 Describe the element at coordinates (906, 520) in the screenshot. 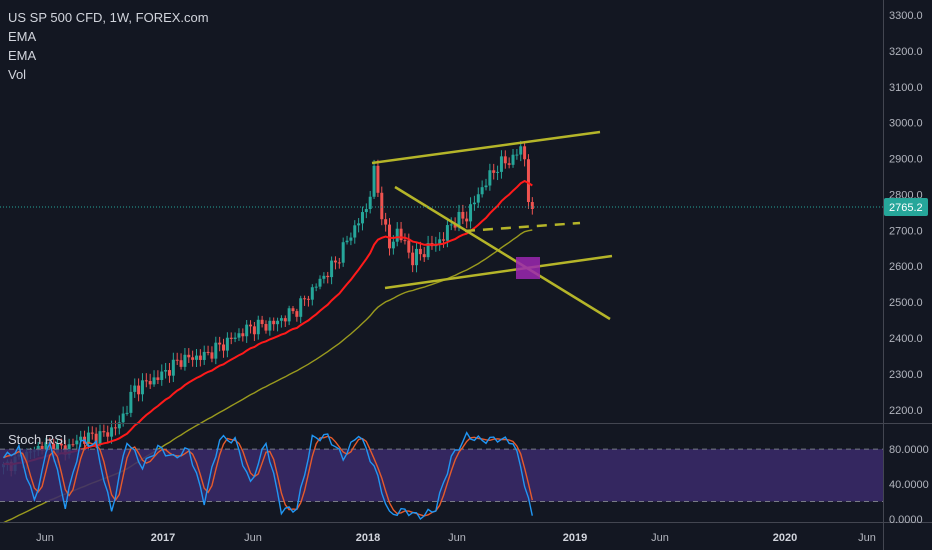

I see `rsi-tick-label: 0.0000` at that location.